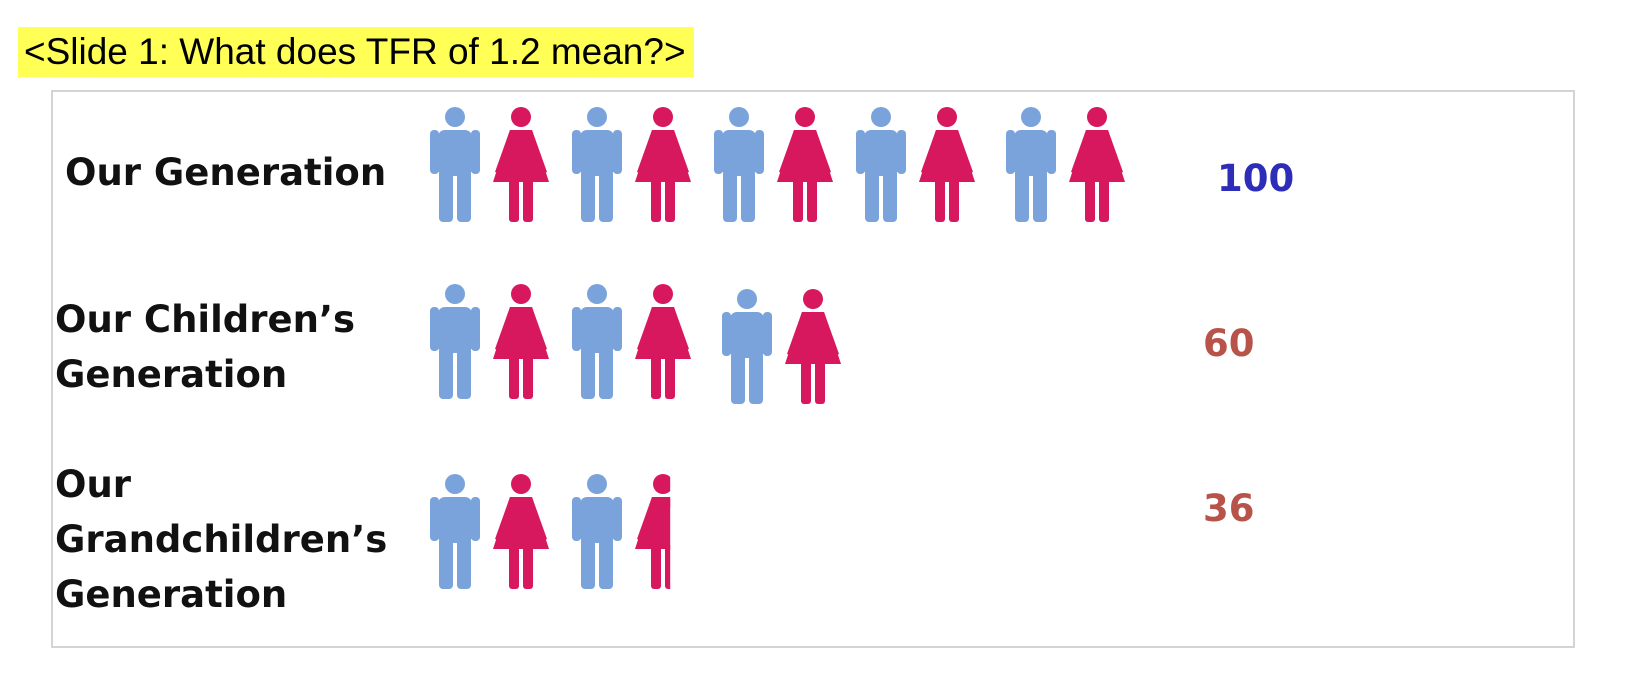  Describe the element at coordinates (205, 319) in the screenshot. I see `row-label-line: Our Children’s` at that location.